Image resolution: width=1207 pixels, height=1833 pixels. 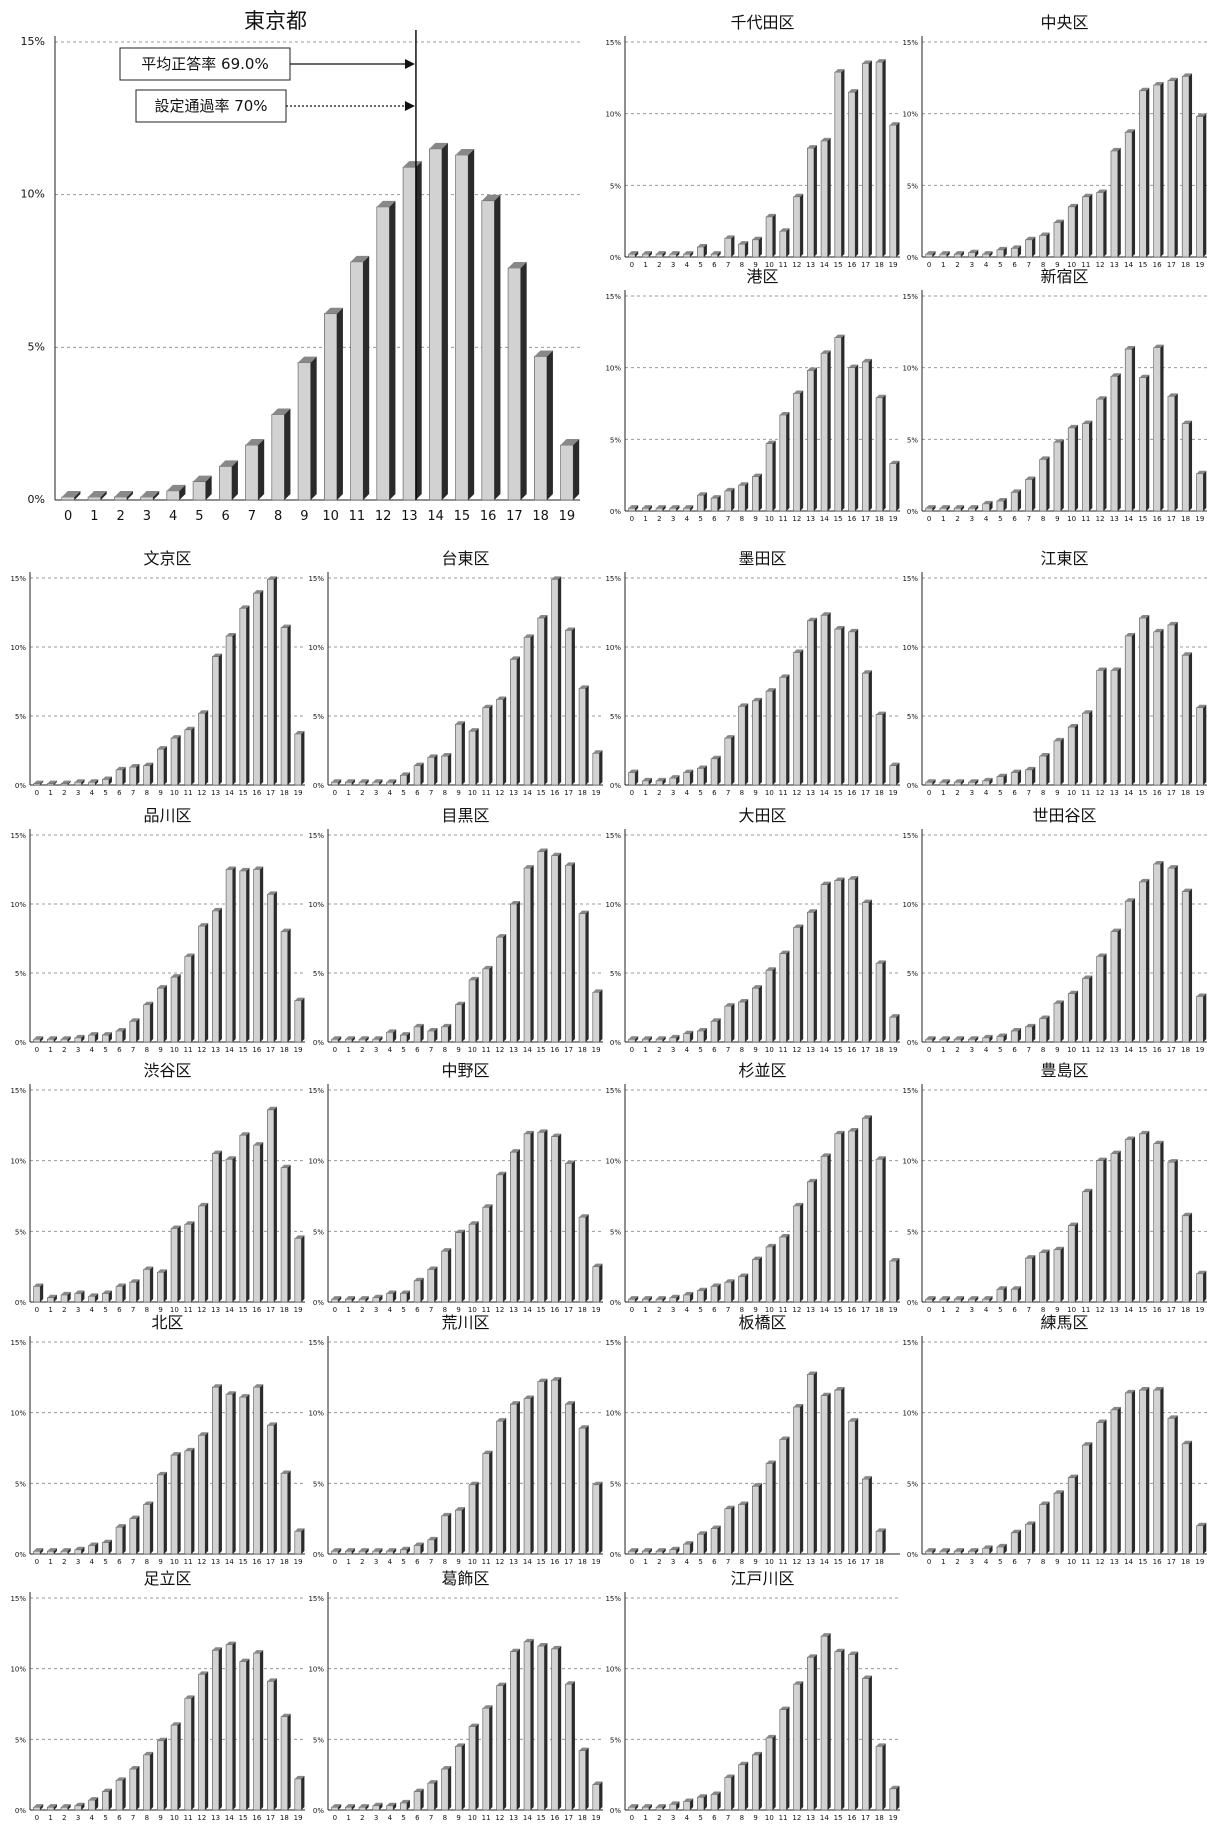 I want to click on chart-title: 目黒区, so click(x=465, y=815).